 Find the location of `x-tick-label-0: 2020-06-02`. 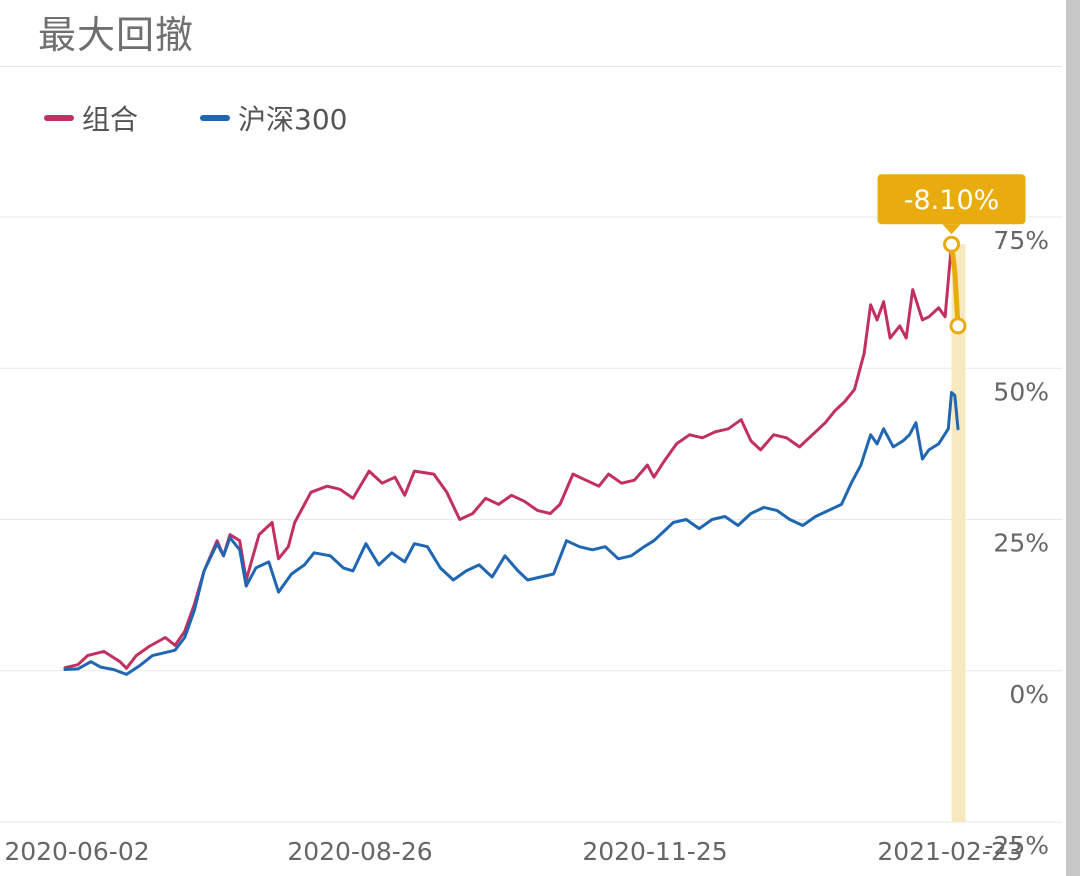

x-tick-label-0: 2020-06-02 is located at coordinates (76, 851).